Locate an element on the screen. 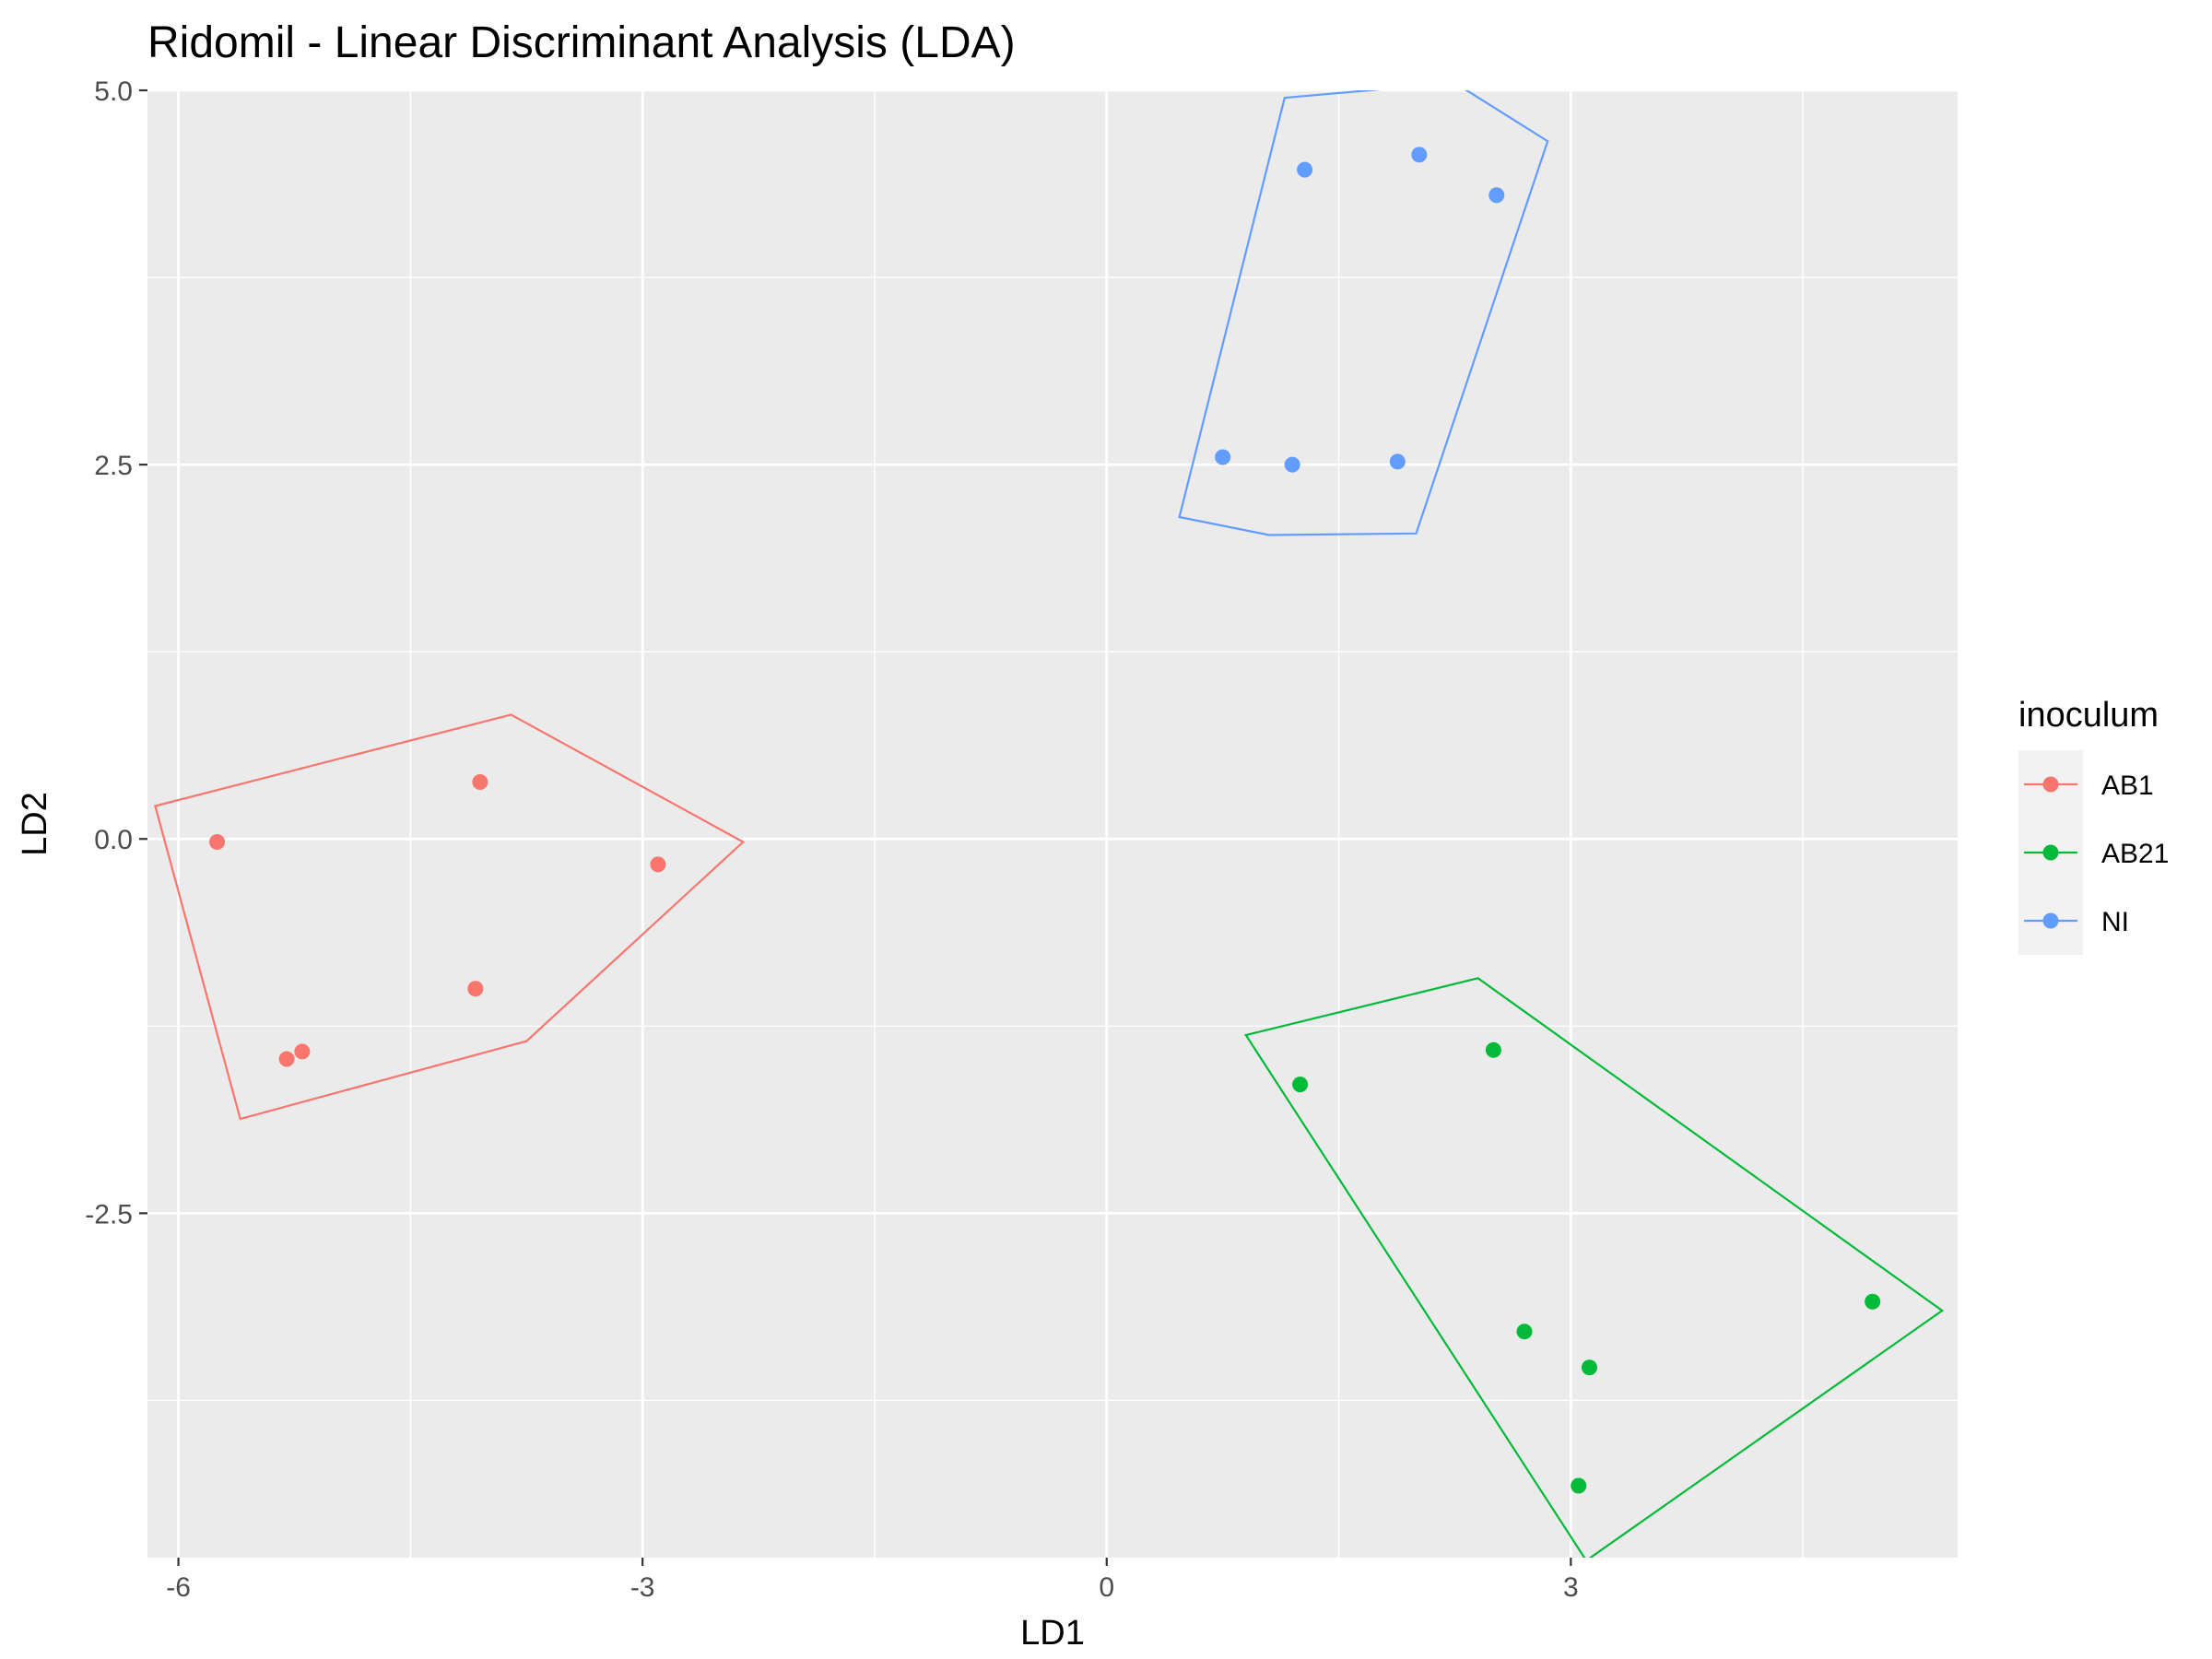  hull-ni is located at coordinates (1363, 313).